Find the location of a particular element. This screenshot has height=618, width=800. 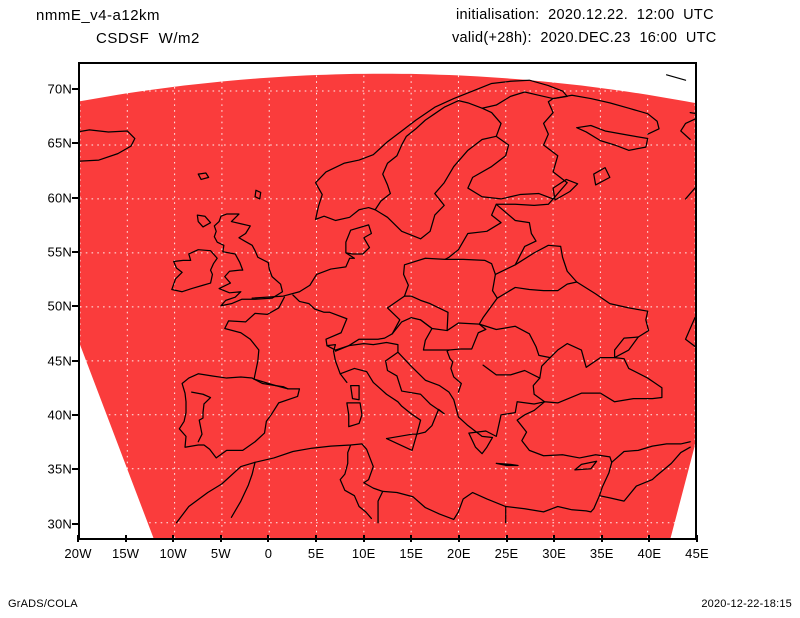

coastline-corsica is located at coordinates (355, 392).